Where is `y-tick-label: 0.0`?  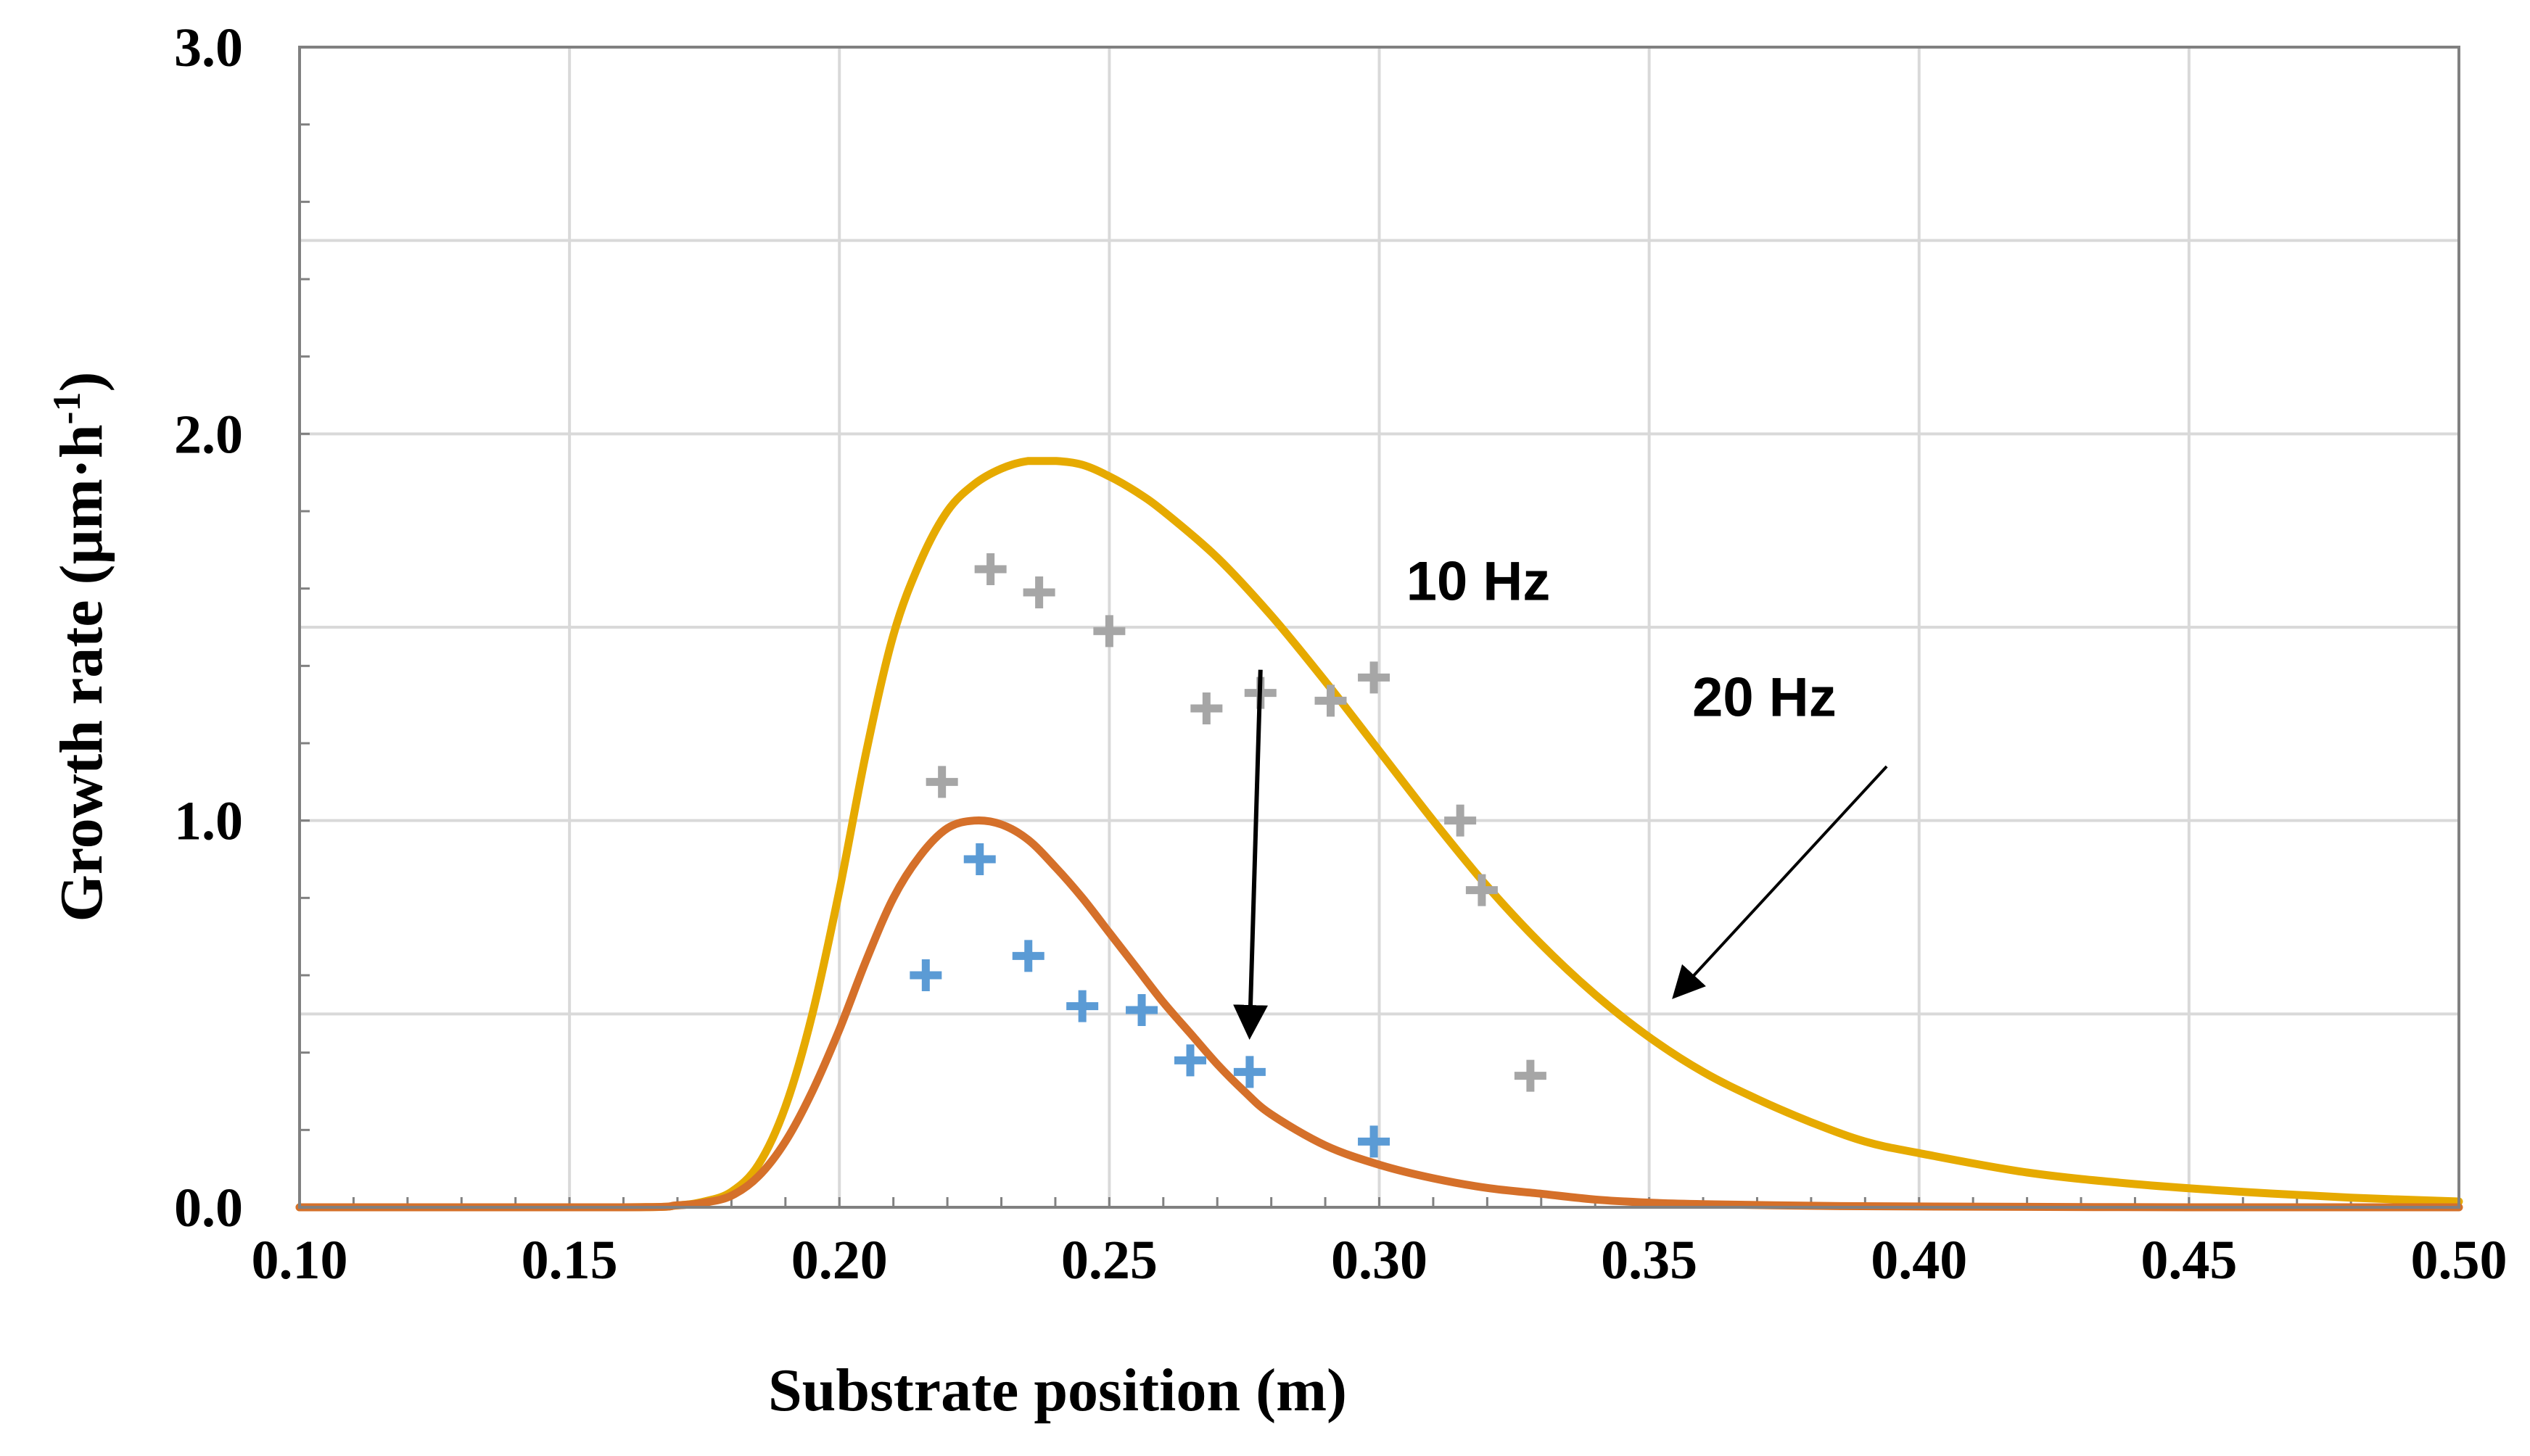
y-tick-label: 0.0 is located at coordinates (208, 1208).